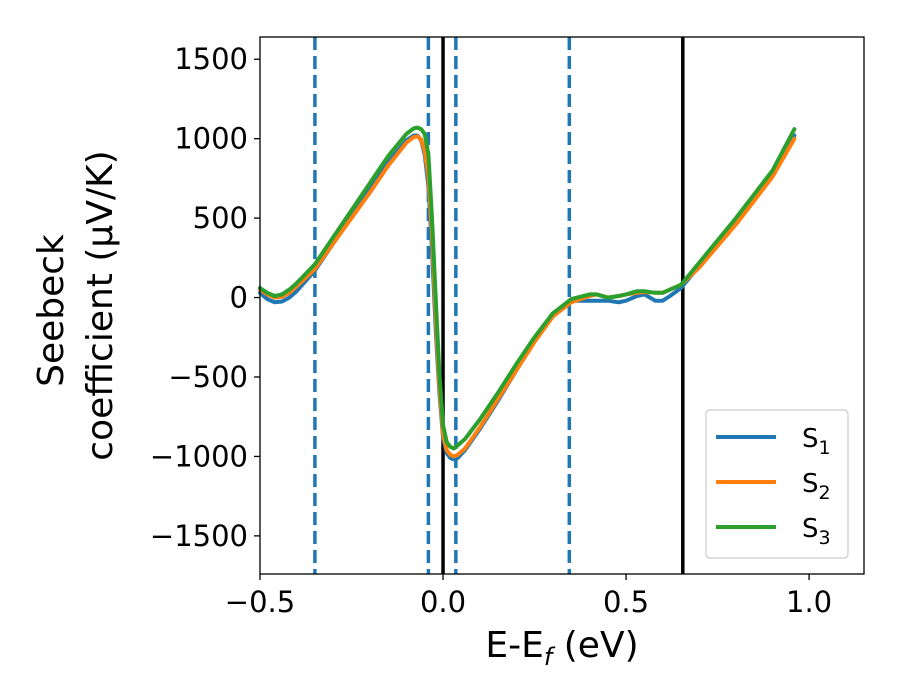 This screenshot has width=900, height=700. I want to click on y-tick-label: −1000, so click(199, 456).